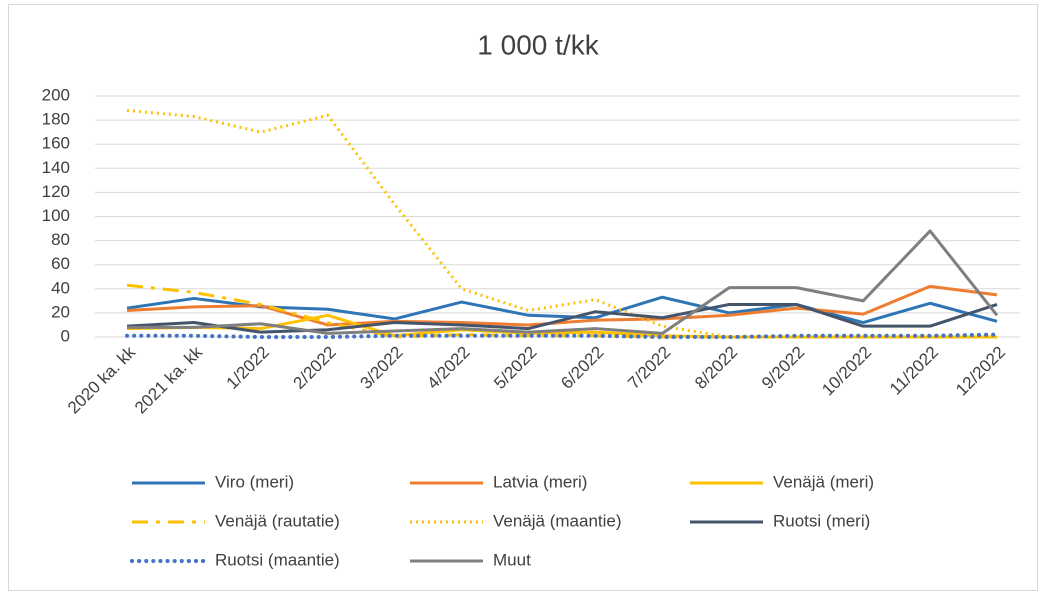 Image resolution: width=1047 pixels, height=597 pixels. What do you see at coordinates (823, 481) in the screenshot?
I see `legend-label: Venäjä (meri)` at bounding box center [823, 481].